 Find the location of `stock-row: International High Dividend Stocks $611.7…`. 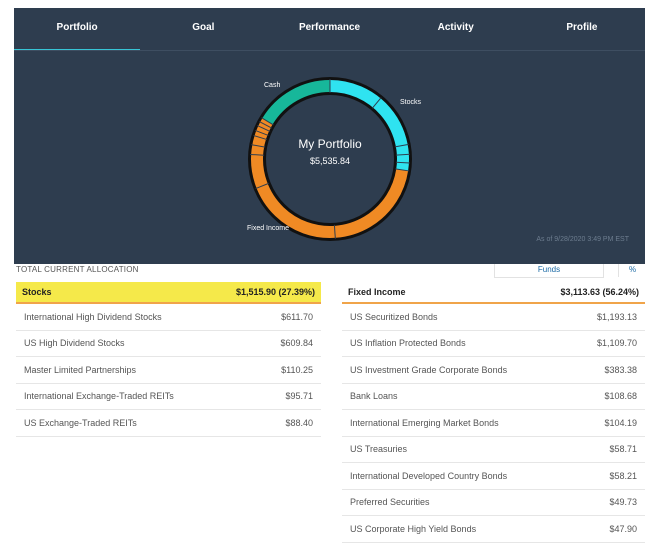

stock-row: International High Dividend Stocks $611.7… is located at coordinates (168, 317).